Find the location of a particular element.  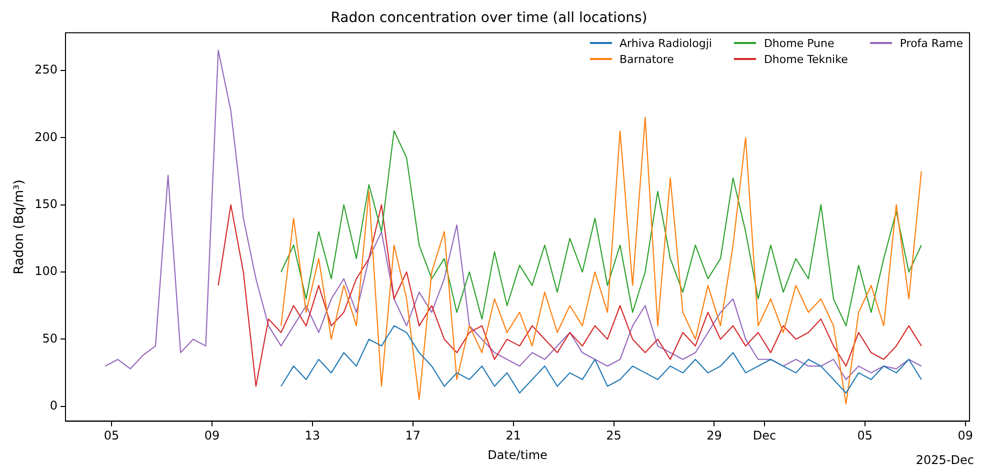

y-tick-label: 100 is located at coordinates (46, 271).